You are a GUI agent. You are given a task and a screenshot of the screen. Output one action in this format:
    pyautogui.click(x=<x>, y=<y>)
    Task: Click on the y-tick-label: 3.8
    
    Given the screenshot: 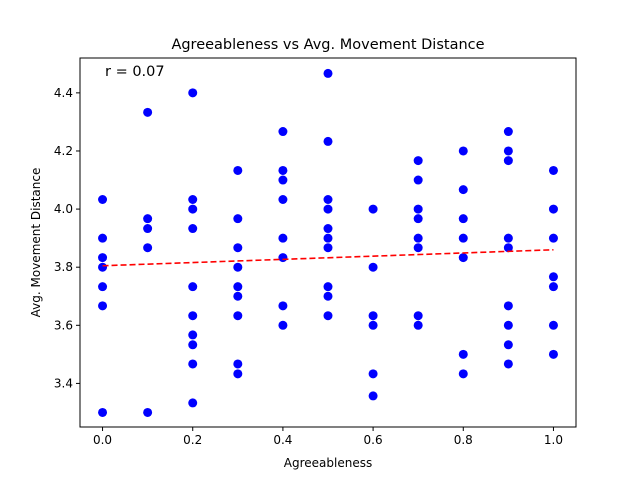 What is the action you would take?
    pyautogui.click(x=63, y=267)
    